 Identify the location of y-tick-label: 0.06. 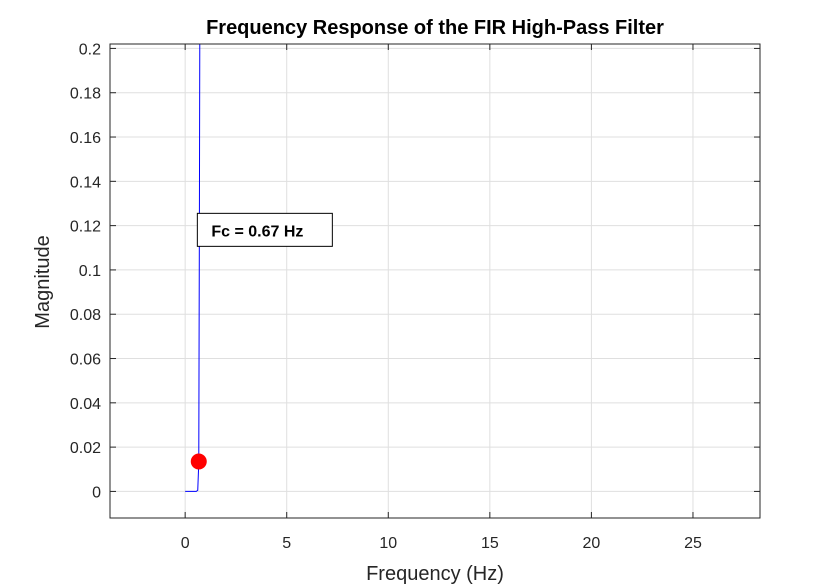
(85, 360).